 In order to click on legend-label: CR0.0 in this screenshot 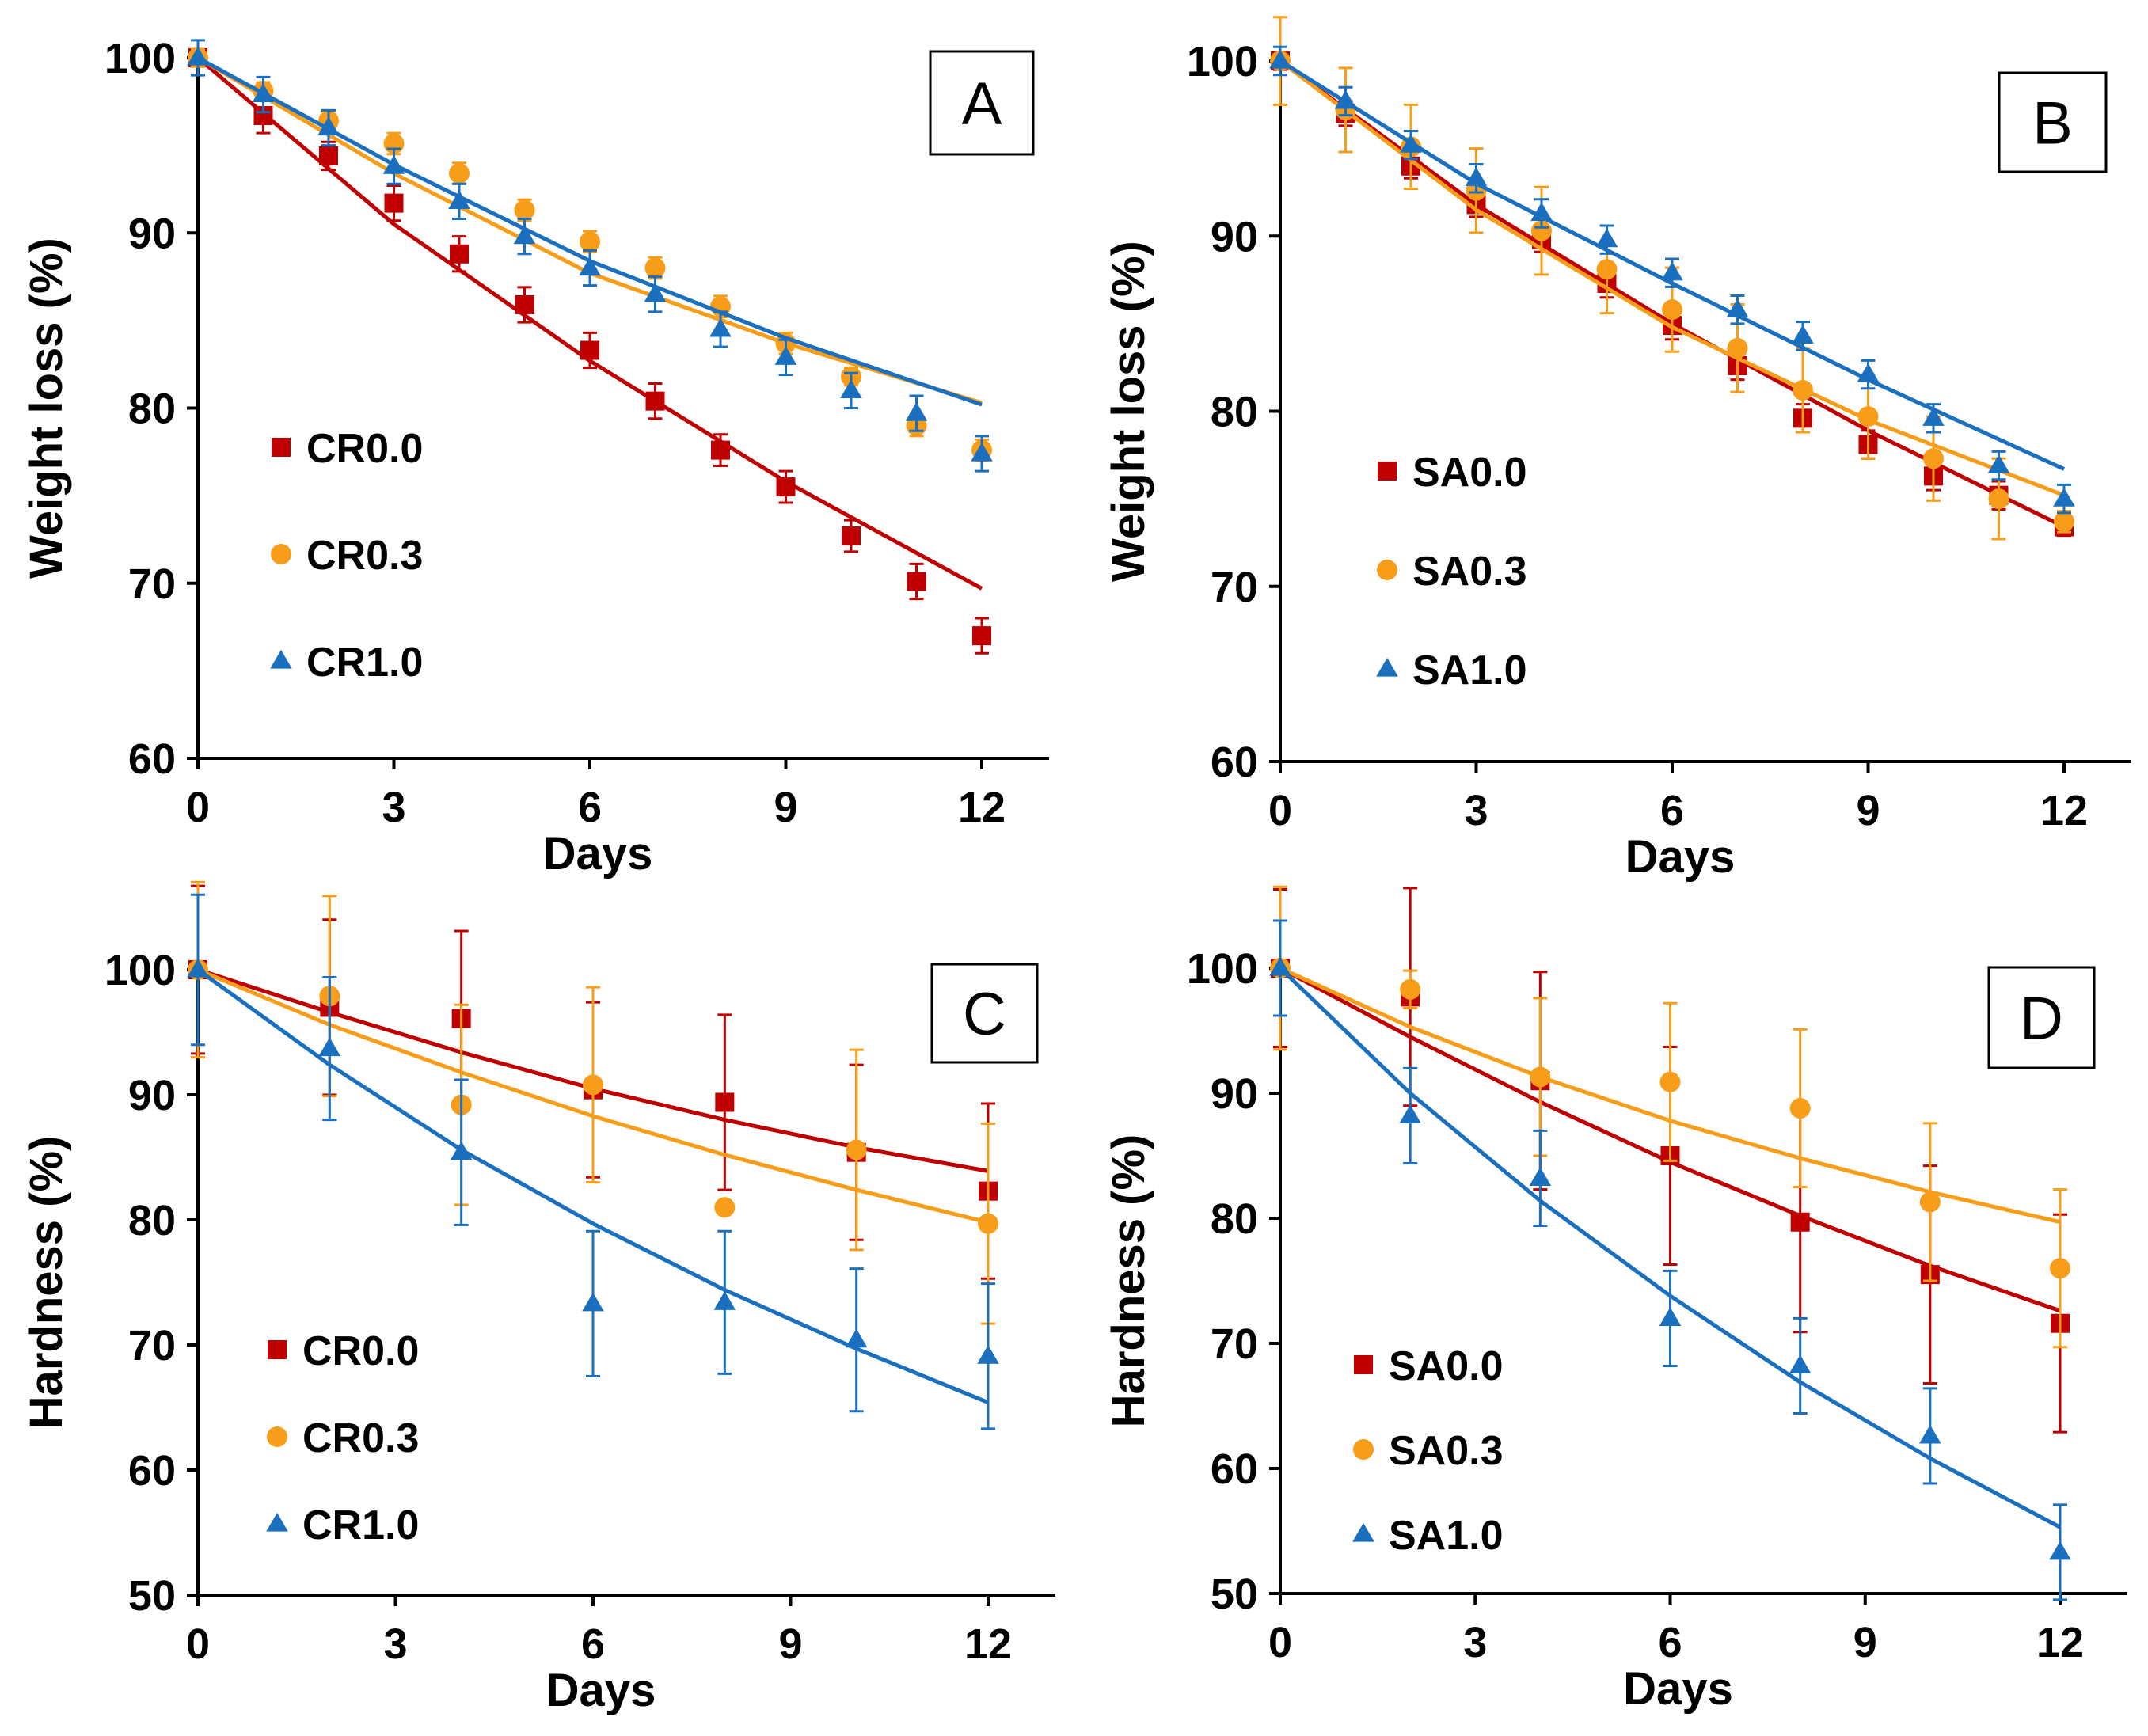, I will do `click(360, 1351)`.